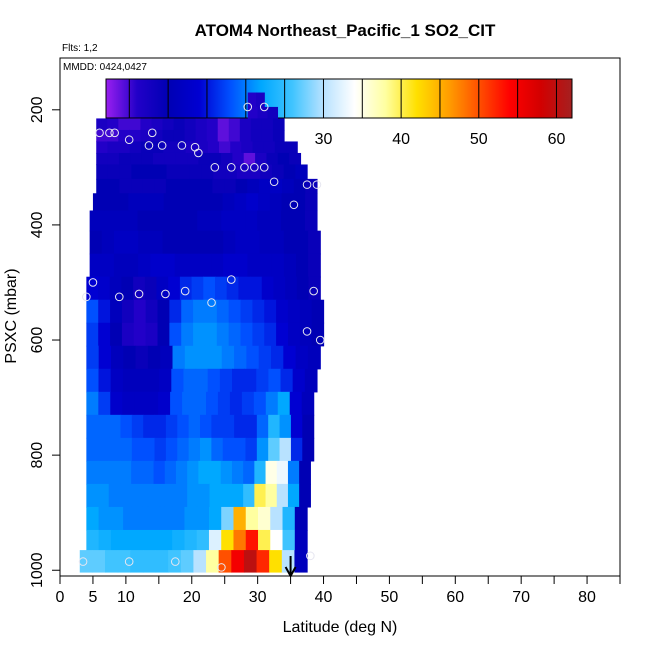 Image resolution: width=650 pixels, height=650 pixels. Describe the element at coordinates (339, 98) in the screenshot. I see `colorbar-gradient` at that location.